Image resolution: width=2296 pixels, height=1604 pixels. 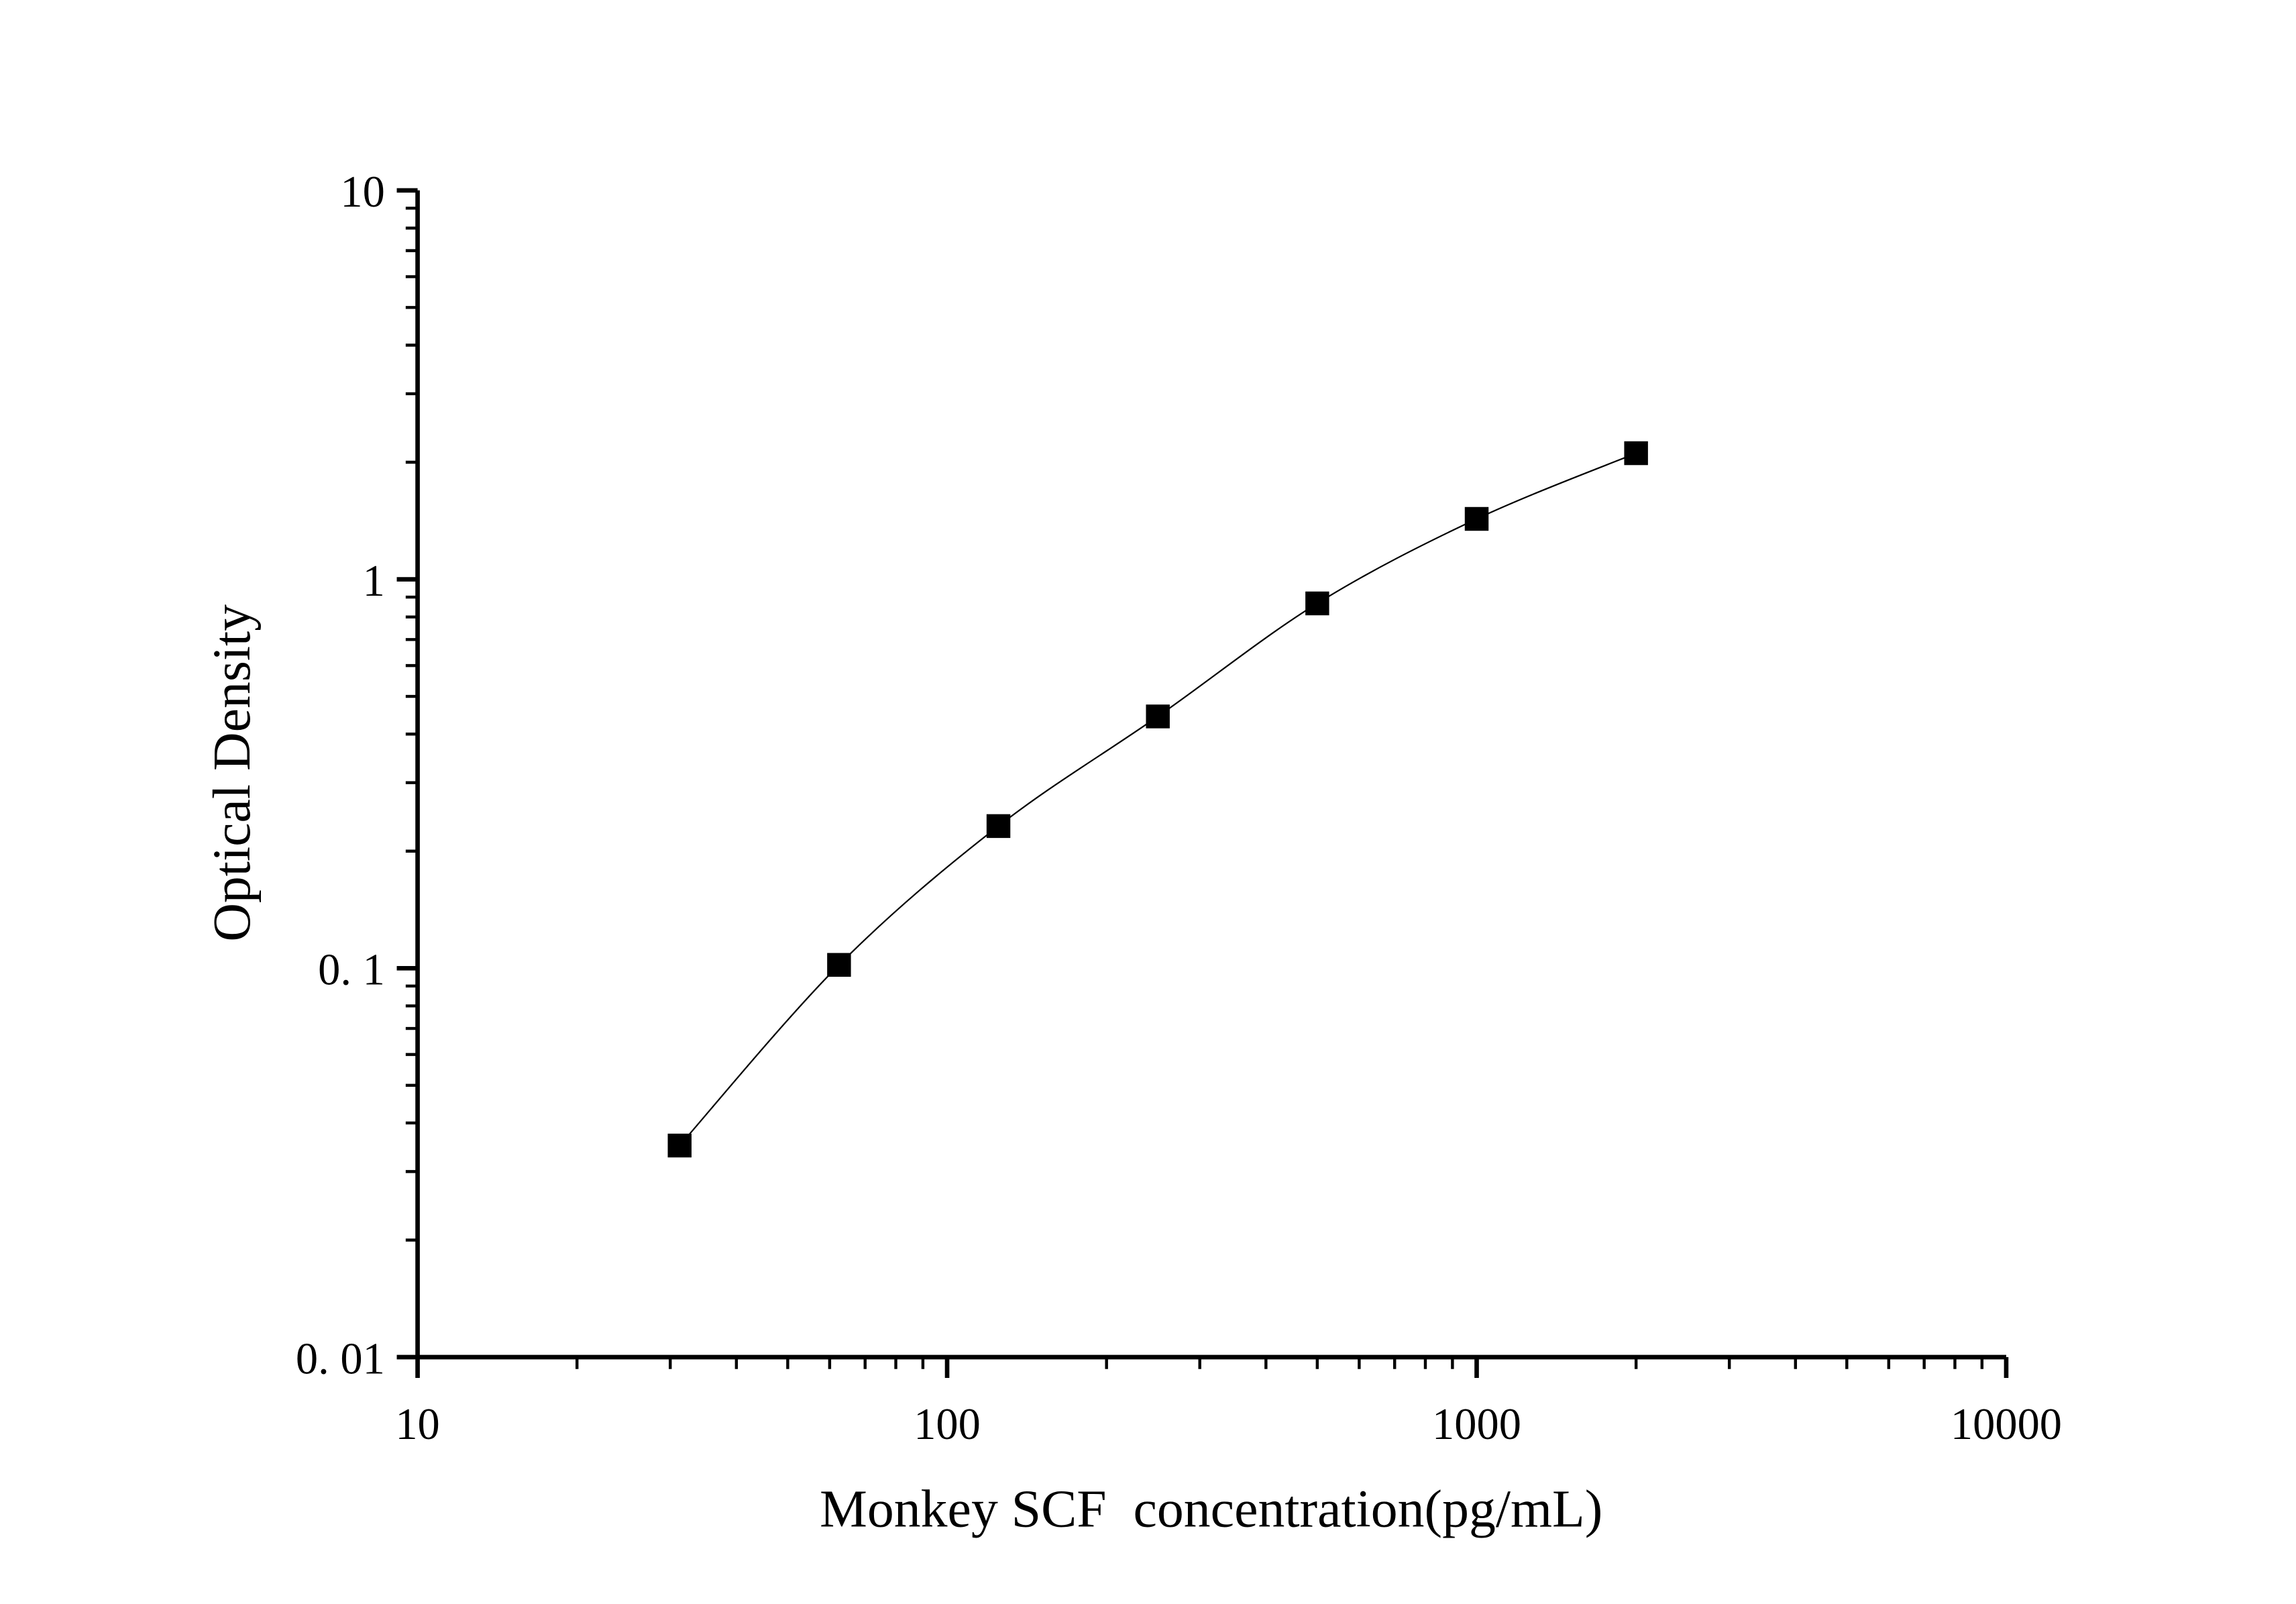 I want to click on y-tick-label: 0. 01, so click(x=340, y=1358).